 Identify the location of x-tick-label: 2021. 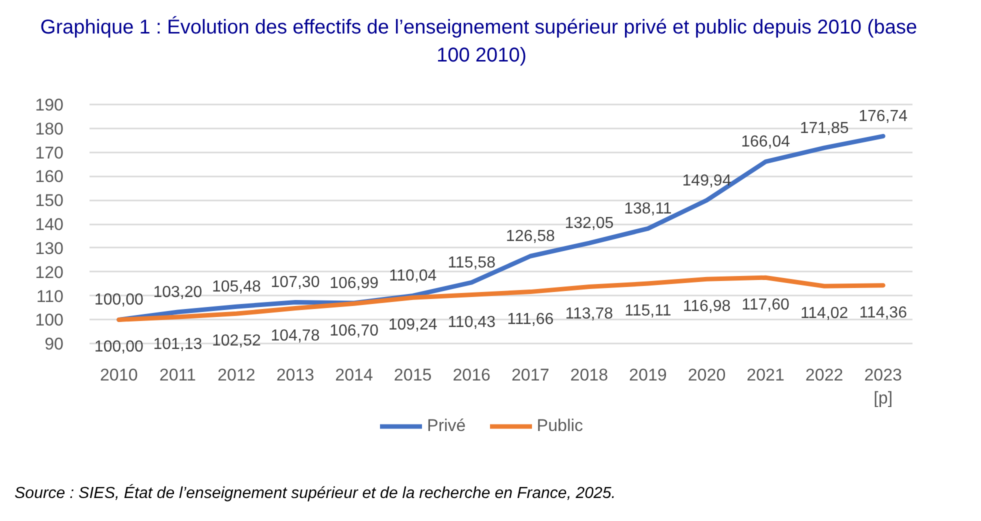
(765, 375).